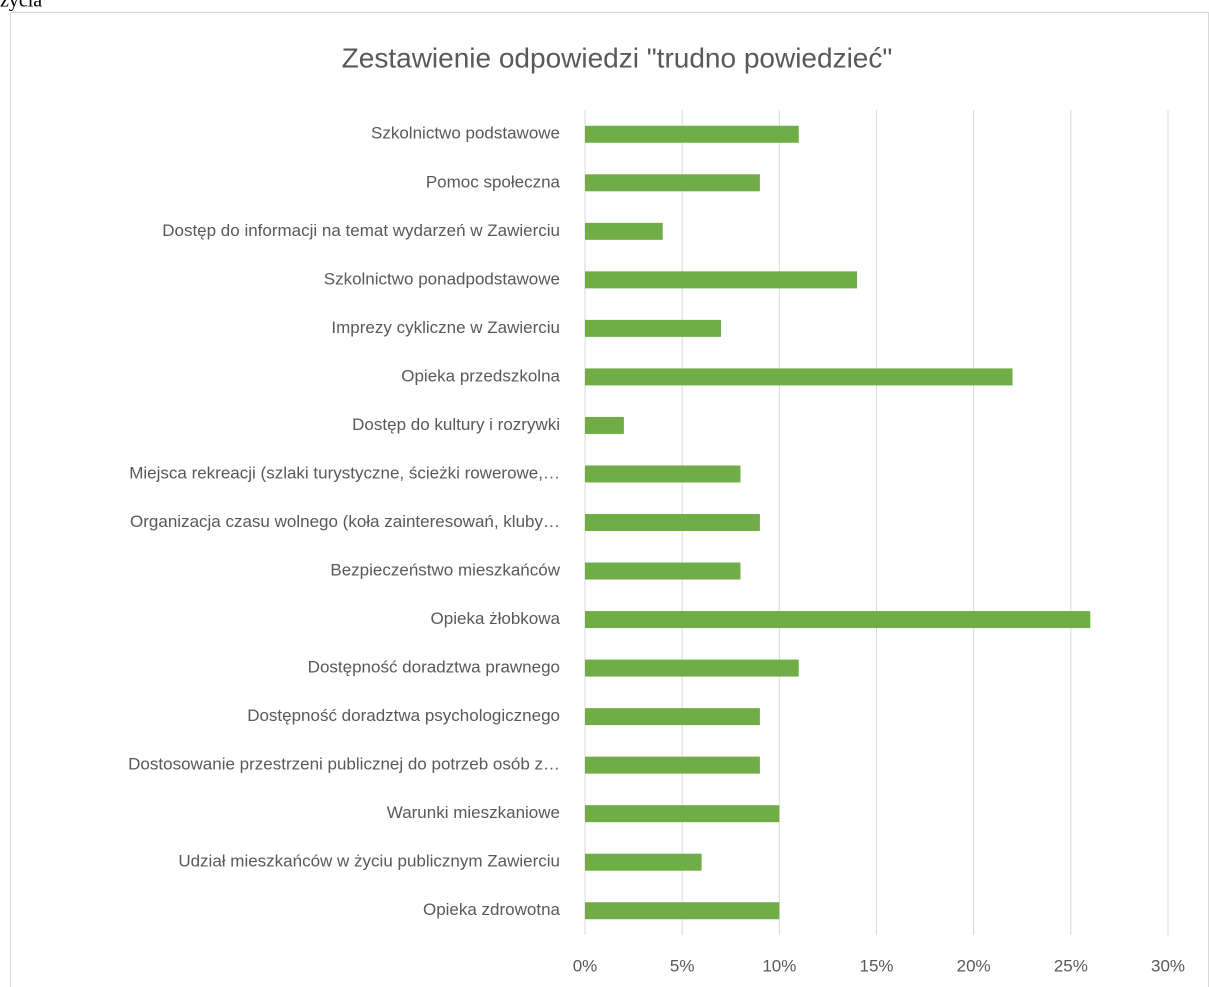  What do you see at coordinates (585, 965) in the screenshot?
I see `x-tick-label: 0%` at bounding box center [585, 965].